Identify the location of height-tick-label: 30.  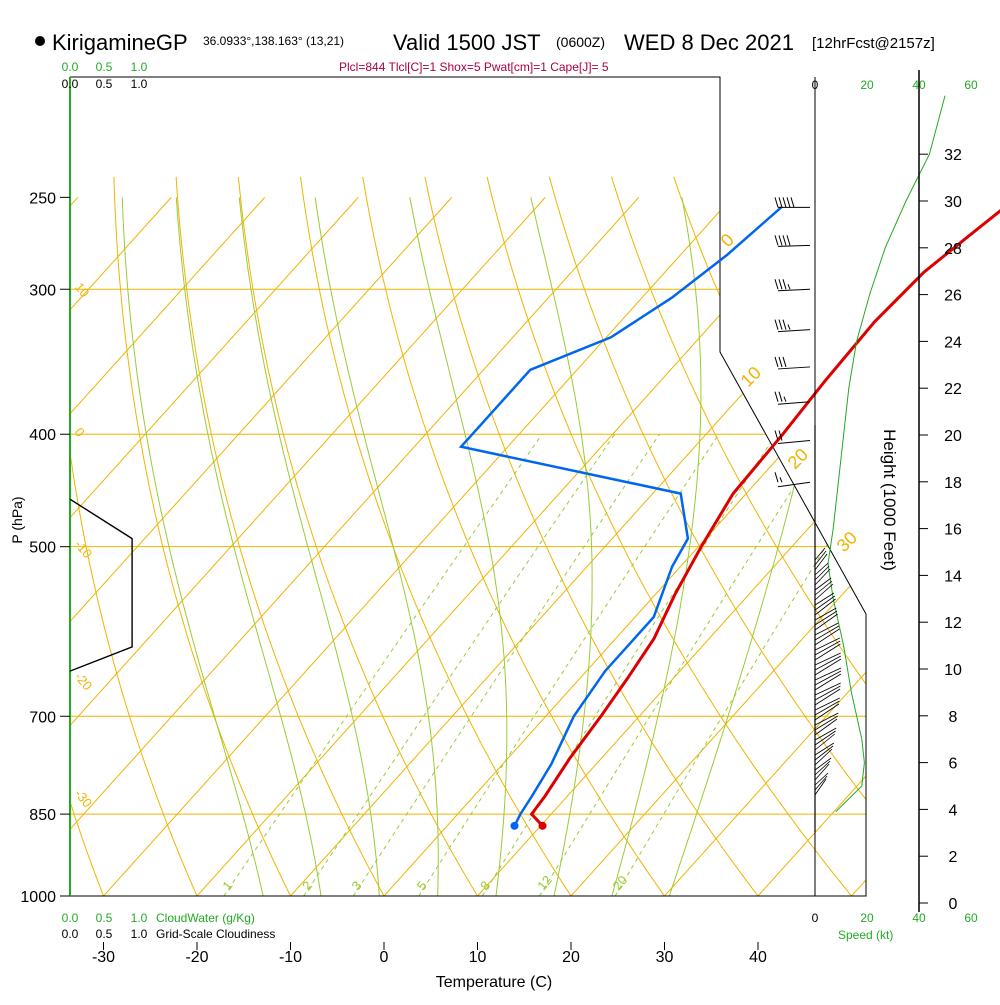
(953, 202).